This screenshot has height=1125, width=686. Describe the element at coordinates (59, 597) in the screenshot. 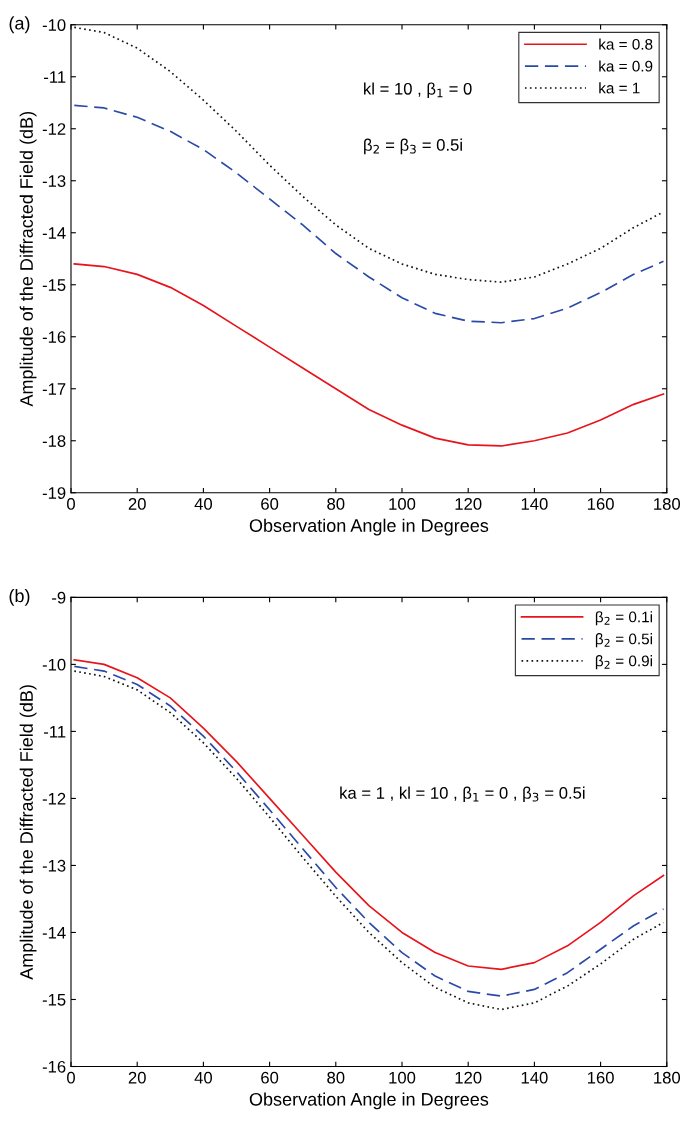

I see `y-tick-label: -9` at that location.